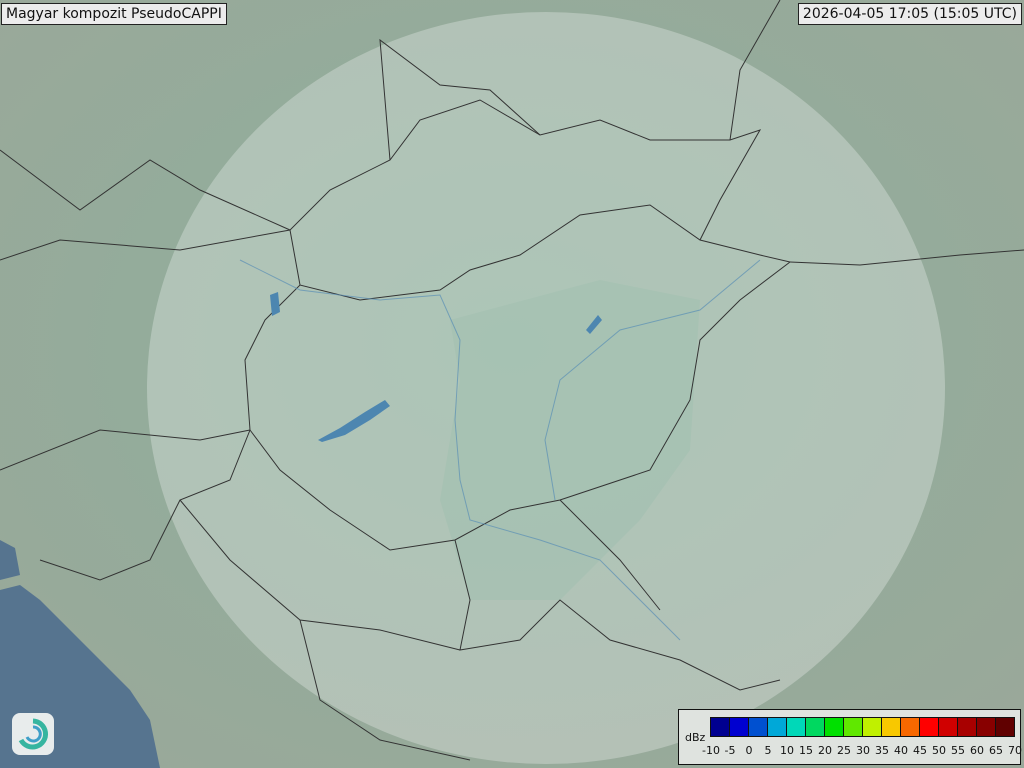 Image resolution: width=1024 pixels, height=768 pixels. Describe the element at coordinates (436, 367) in the screenshot. I see `lakes` at that location.